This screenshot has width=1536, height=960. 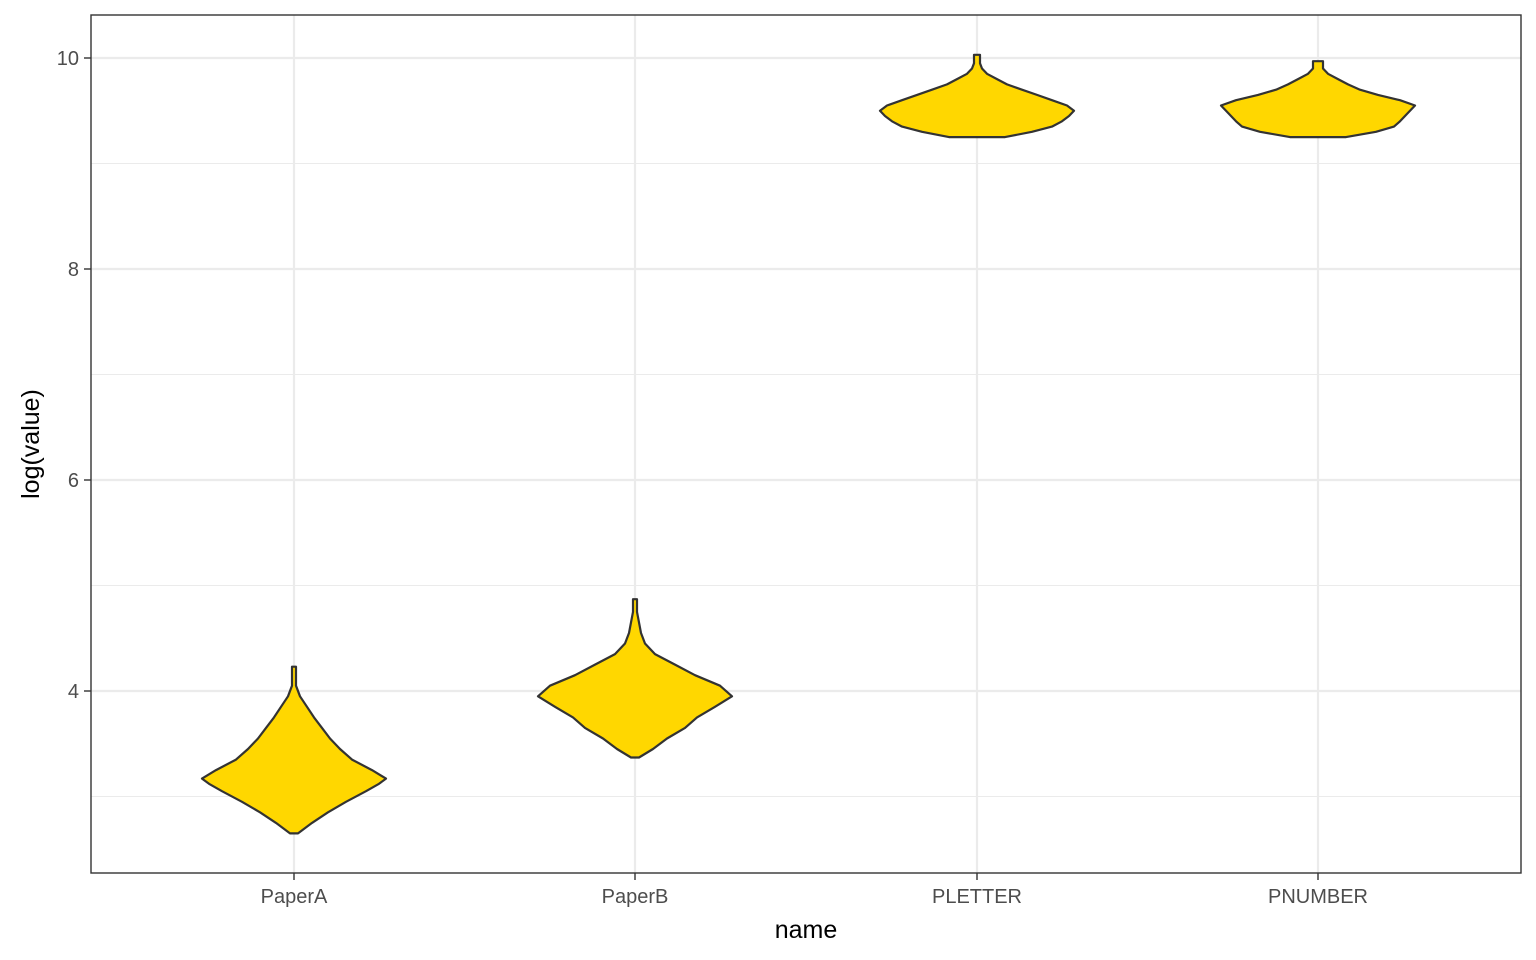 I want to click on x-tick-label: PNUMBER, so click(x=1318, y=897).